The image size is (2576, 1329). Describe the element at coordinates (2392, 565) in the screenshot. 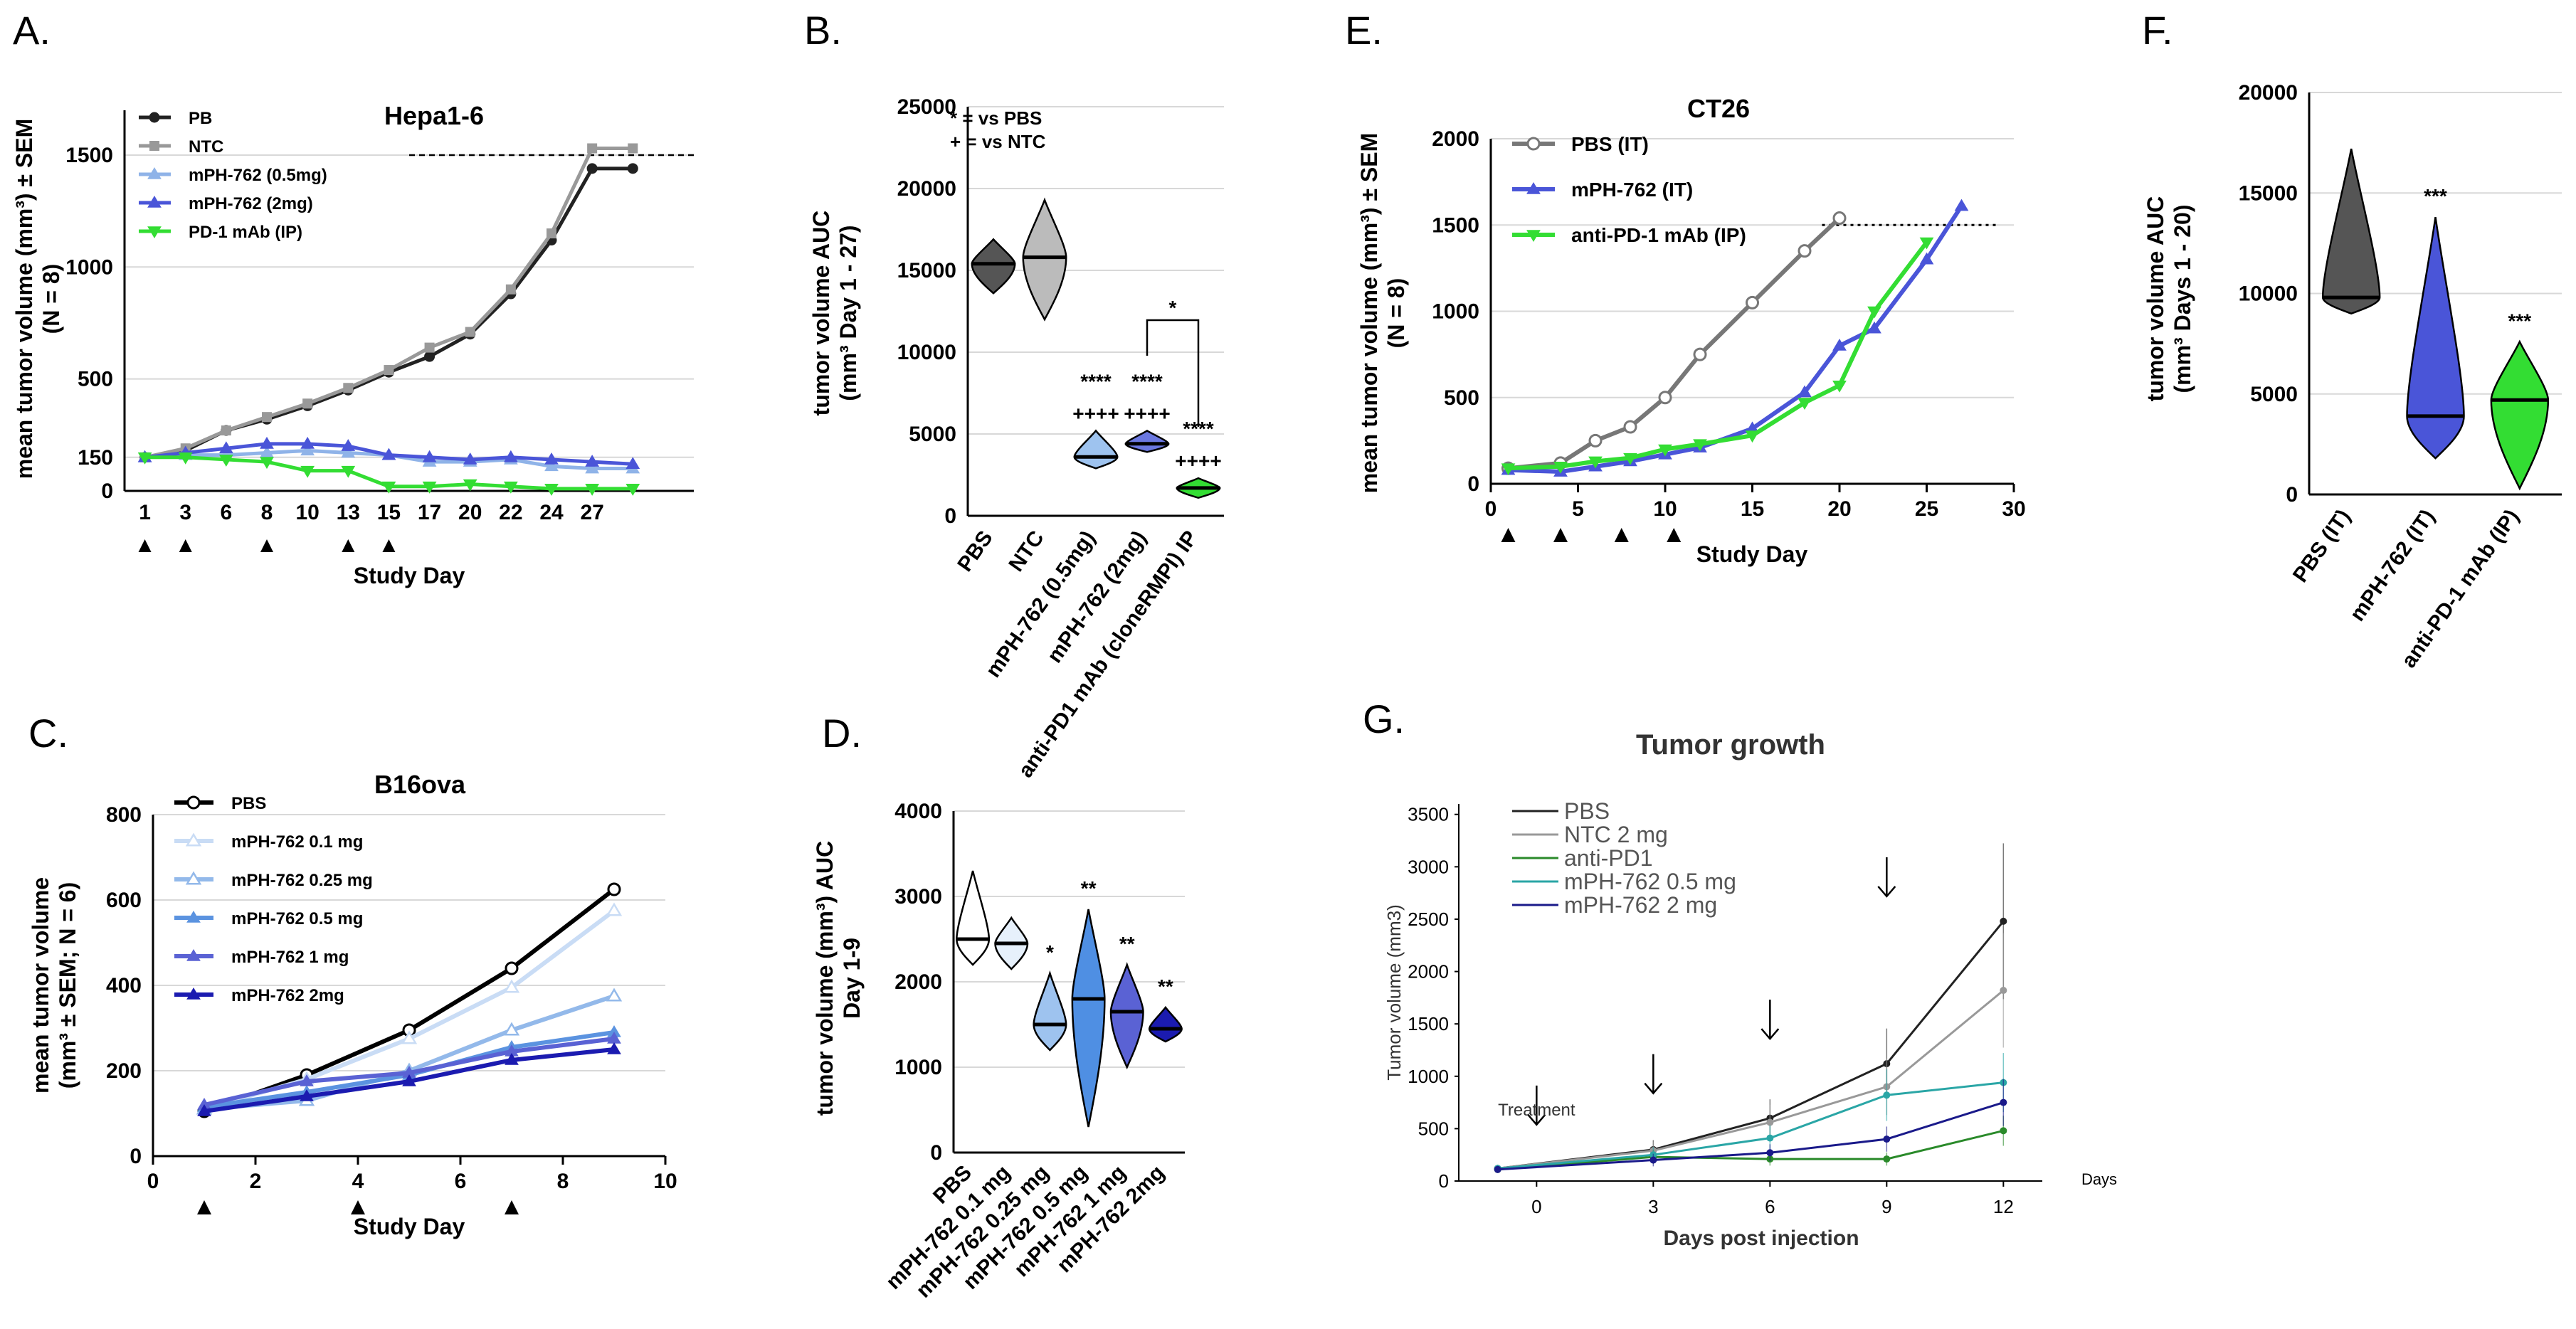

I see `category-label-1: mPH-762 (IT)` at that location.